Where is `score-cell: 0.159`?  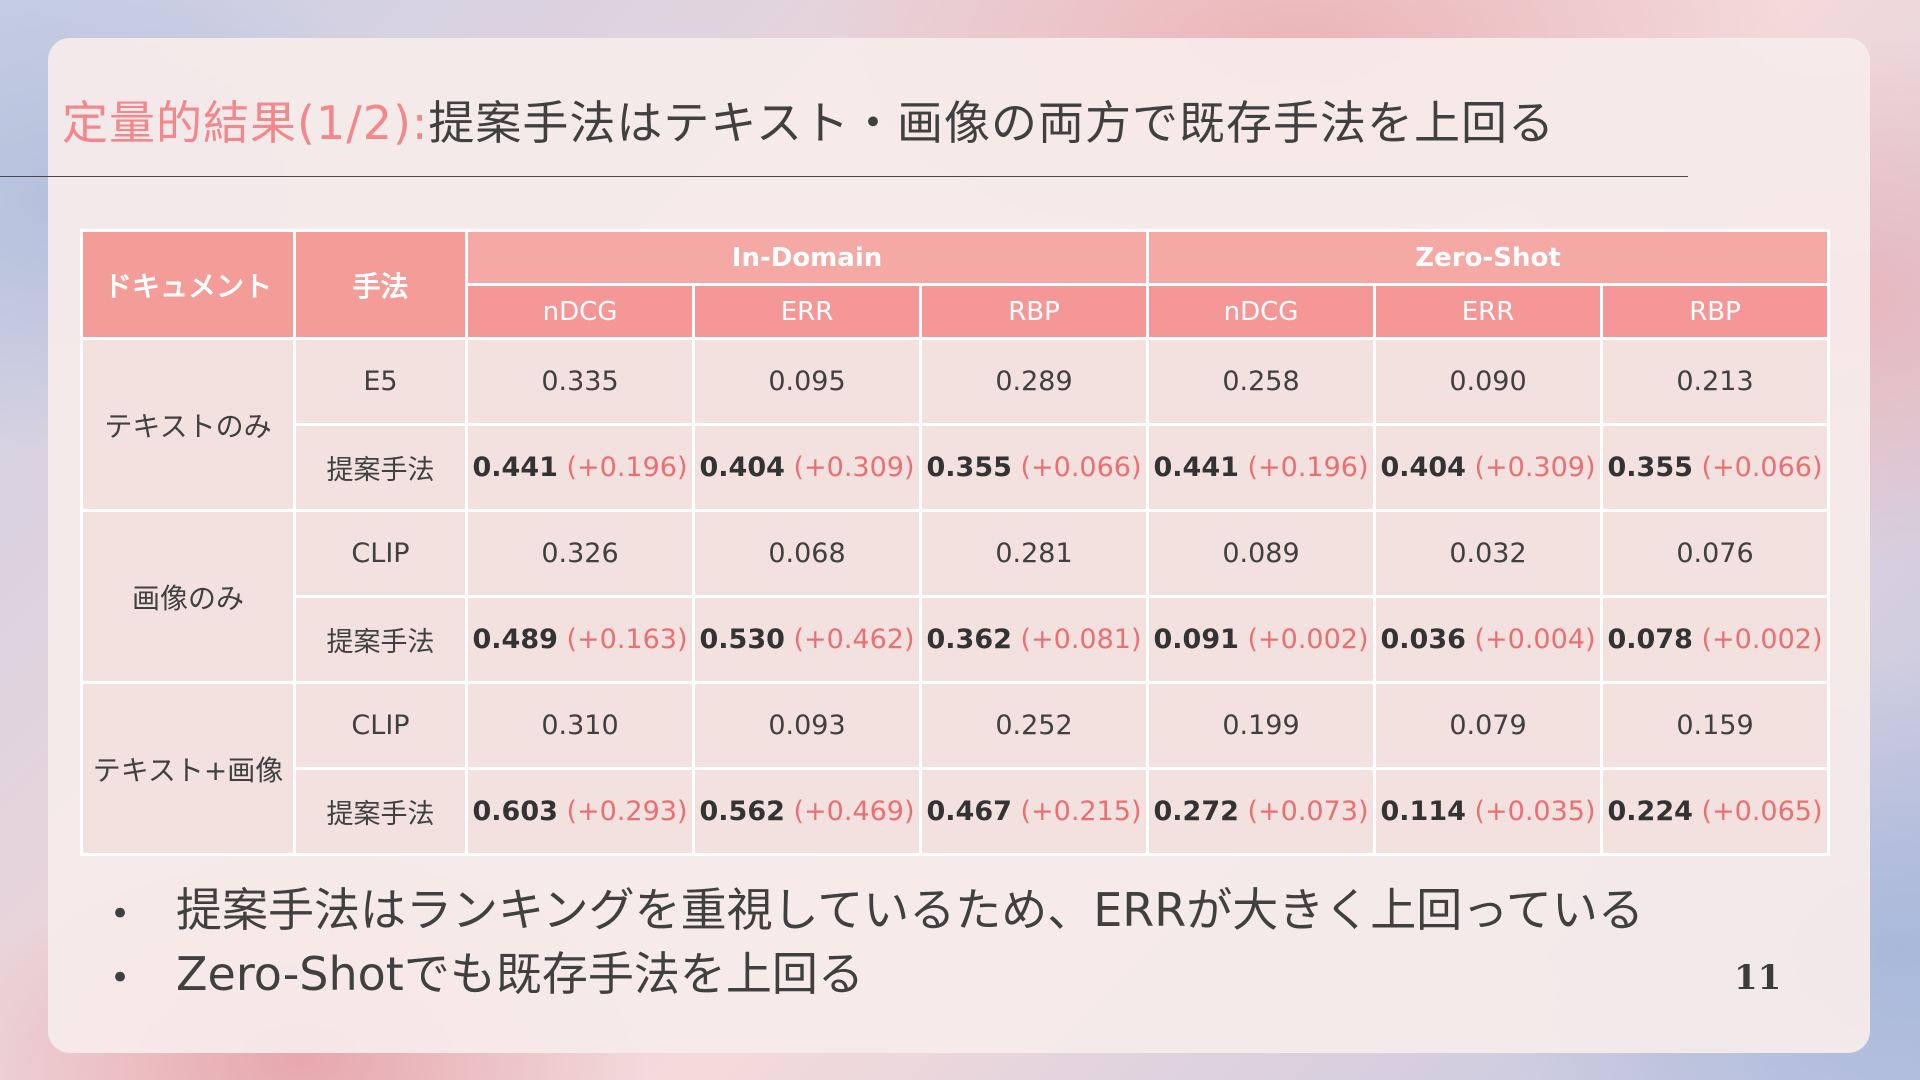
score-cell: 0.159 is located at coordinates (1715, 725).